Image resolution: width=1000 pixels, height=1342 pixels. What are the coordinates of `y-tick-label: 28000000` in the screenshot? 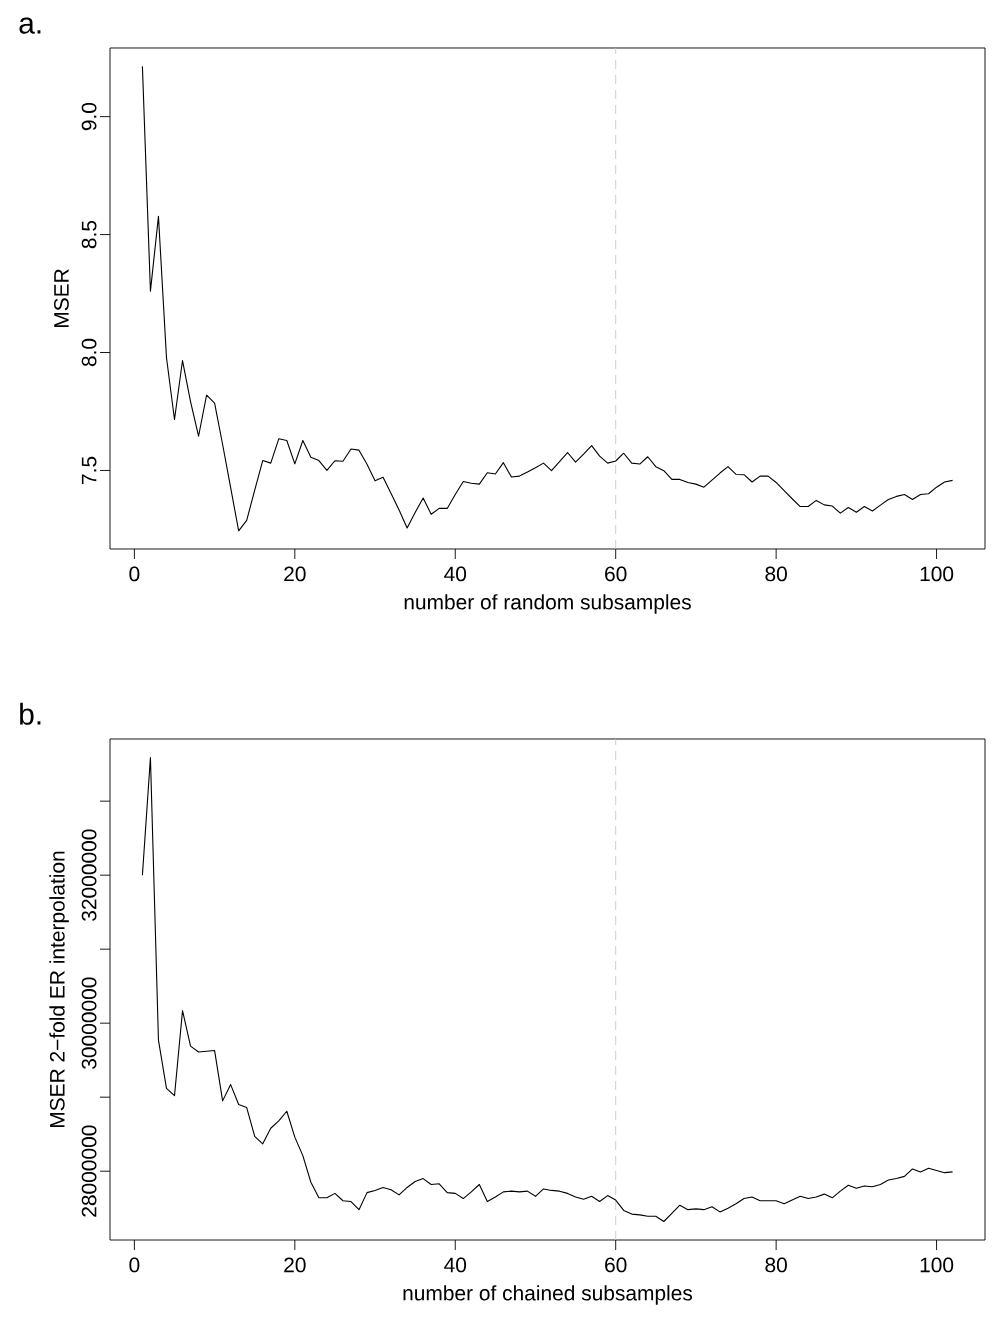 It's located at (89, 1171).